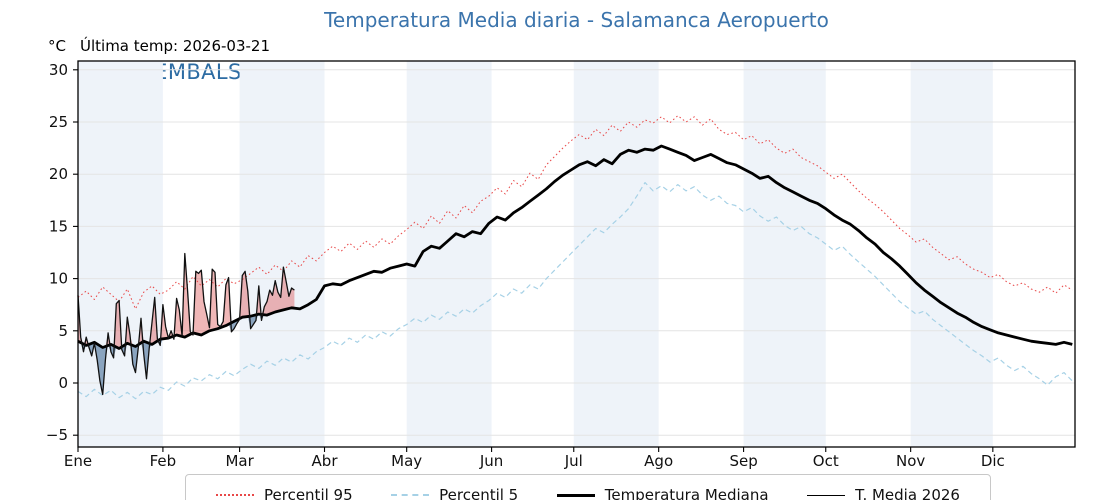  I want to click on svg-text: Feb, so click(163, 461).